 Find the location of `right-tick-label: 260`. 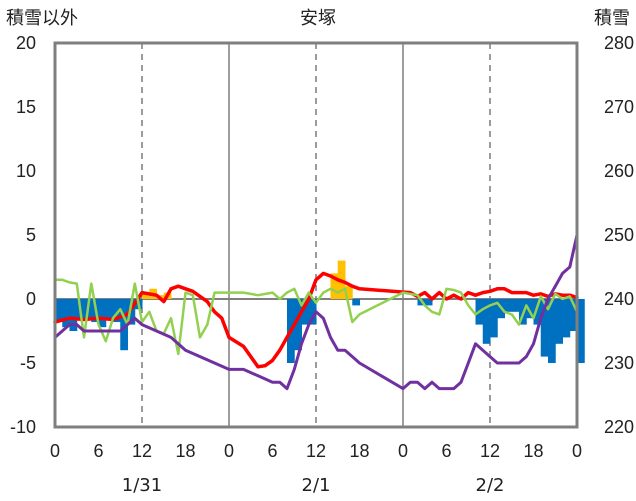

right-tick-label: 260 is located at coordinates (619, 171).